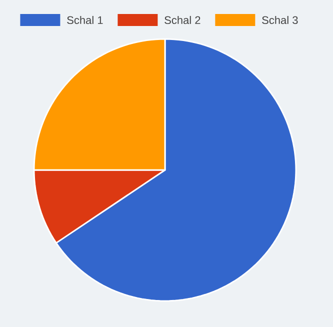 Image resolution: width=333 pixels, height=327 pixels. Describe the element at coordinates (280, 20) in the screenshot. I see `legend-label: Schal 3` at that location.